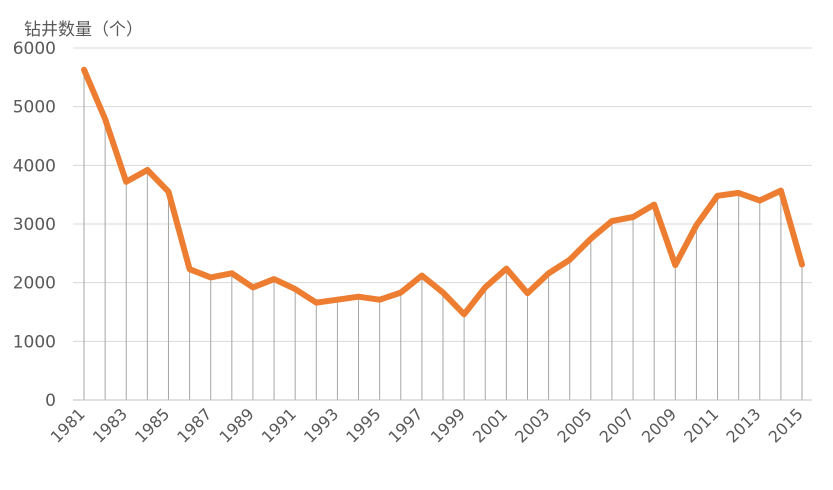 The height and width of the screenshot is (490, 833). Describe the element at coordinates (279, 425) in the screenshot. I see `x-tick-label: 1991` at that location.